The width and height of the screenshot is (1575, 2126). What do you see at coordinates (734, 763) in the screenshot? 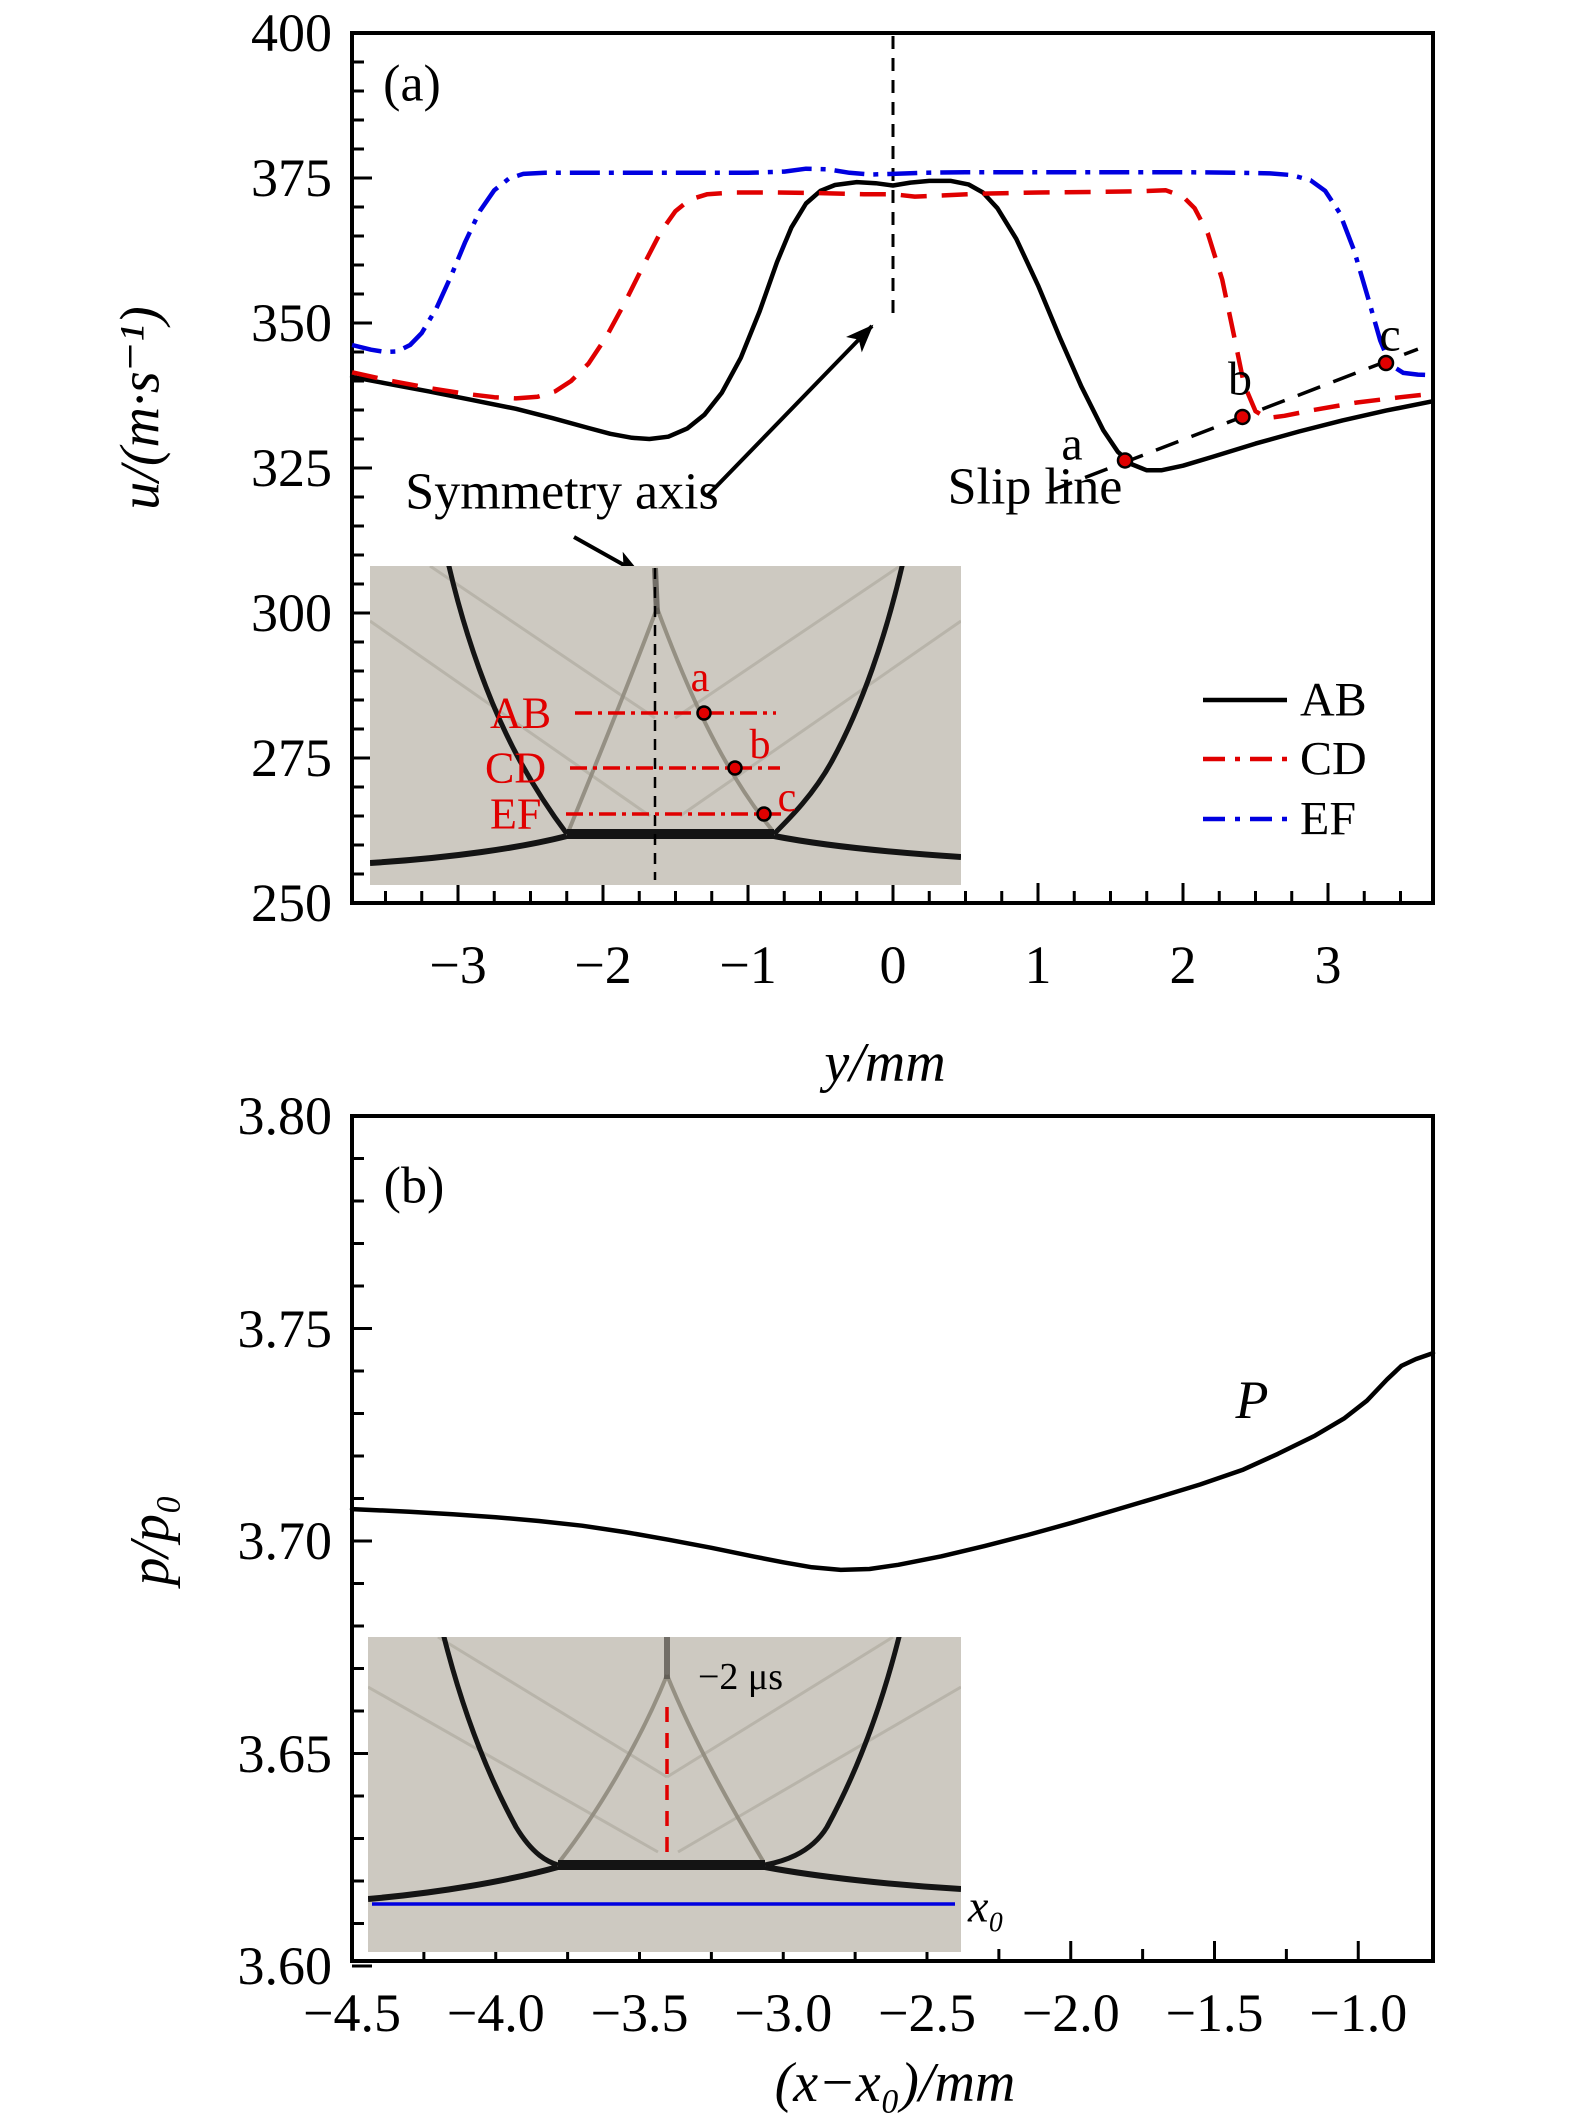
I see `triple-point-dots` at bounding box center [734, 763].